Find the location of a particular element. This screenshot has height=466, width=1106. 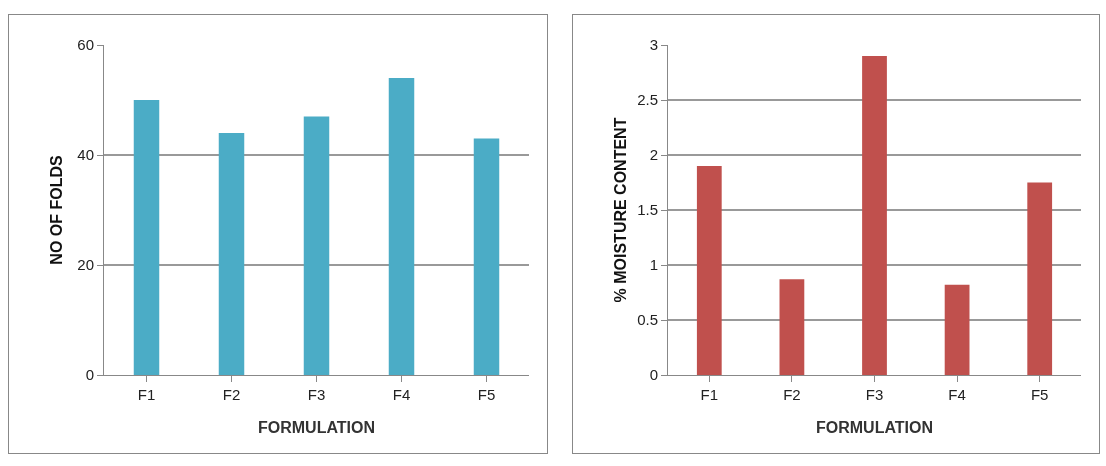

y-tick-label: 2 is located at coordinates (653, 155).